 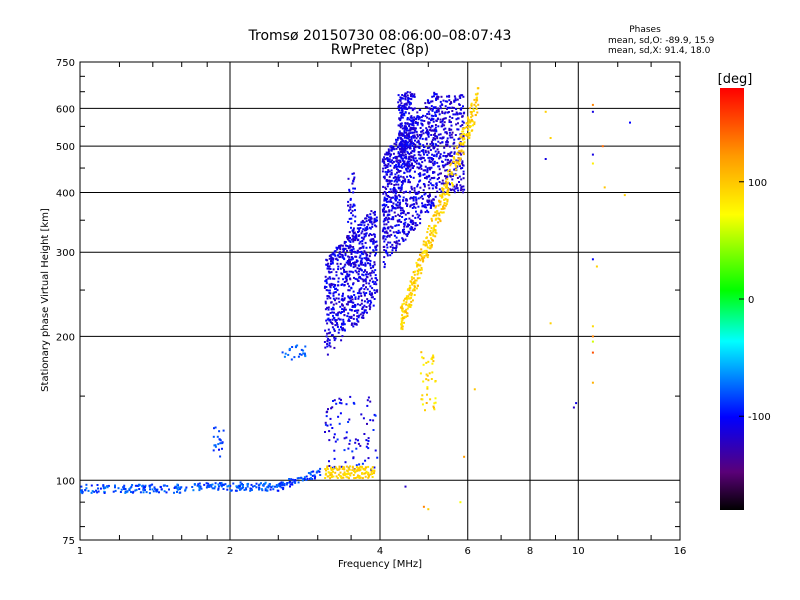 I want to click on chart-title-line2: RwPretec (8p), so click(x=380, y=50).